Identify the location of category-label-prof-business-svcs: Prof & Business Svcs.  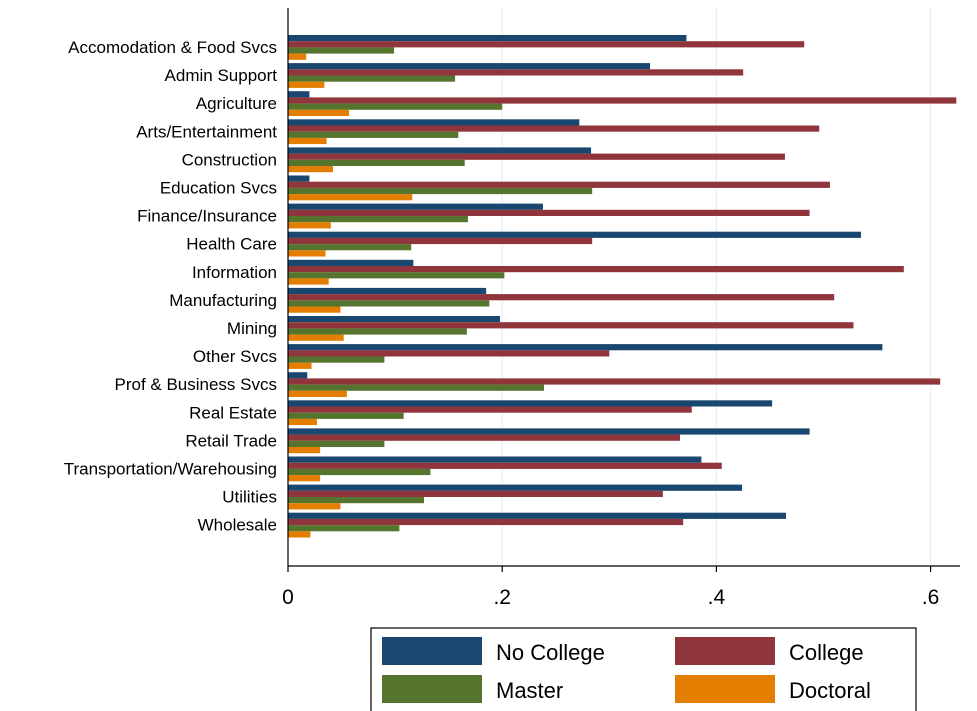
(195, 384).